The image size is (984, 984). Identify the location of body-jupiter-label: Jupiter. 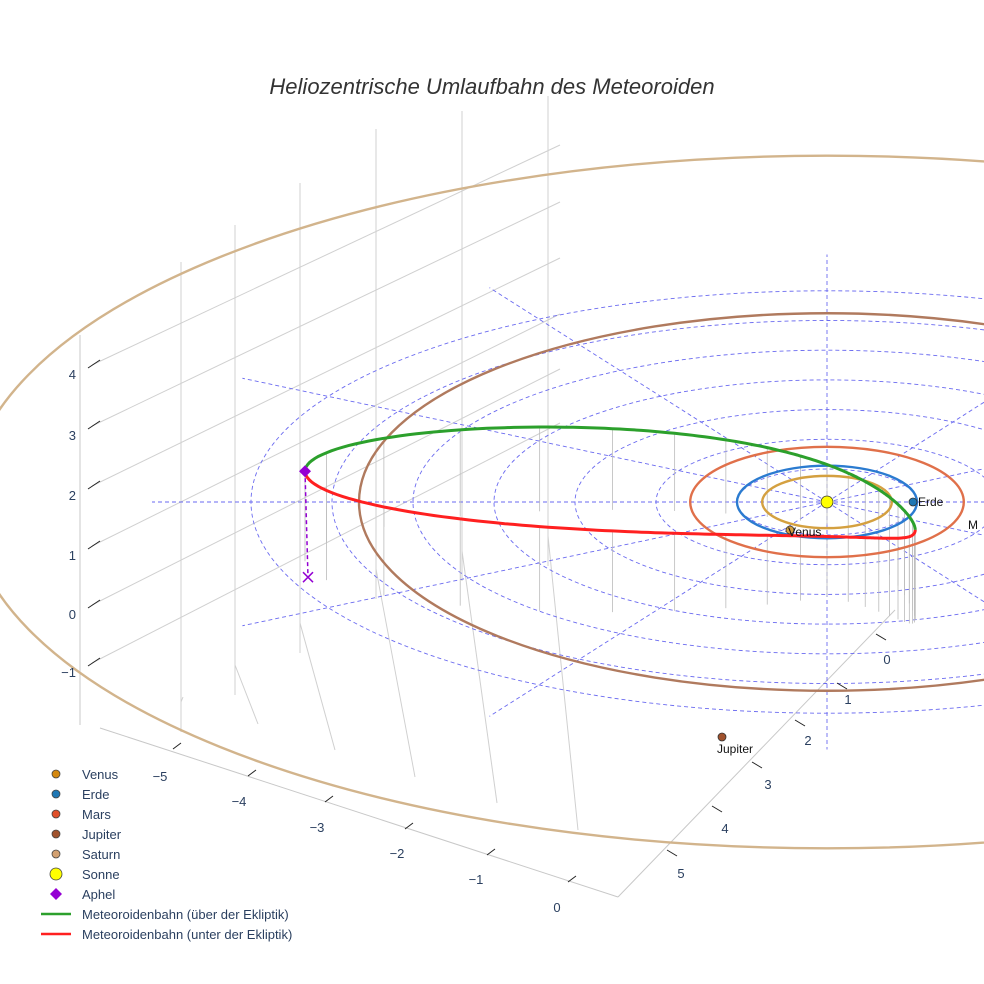
(735, 749).